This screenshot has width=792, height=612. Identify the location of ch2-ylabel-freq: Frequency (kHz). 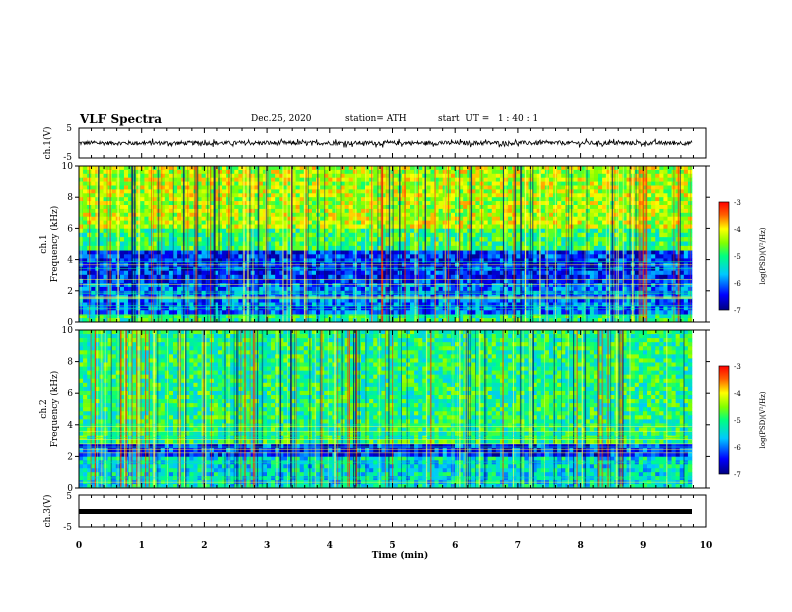
(54, 409).